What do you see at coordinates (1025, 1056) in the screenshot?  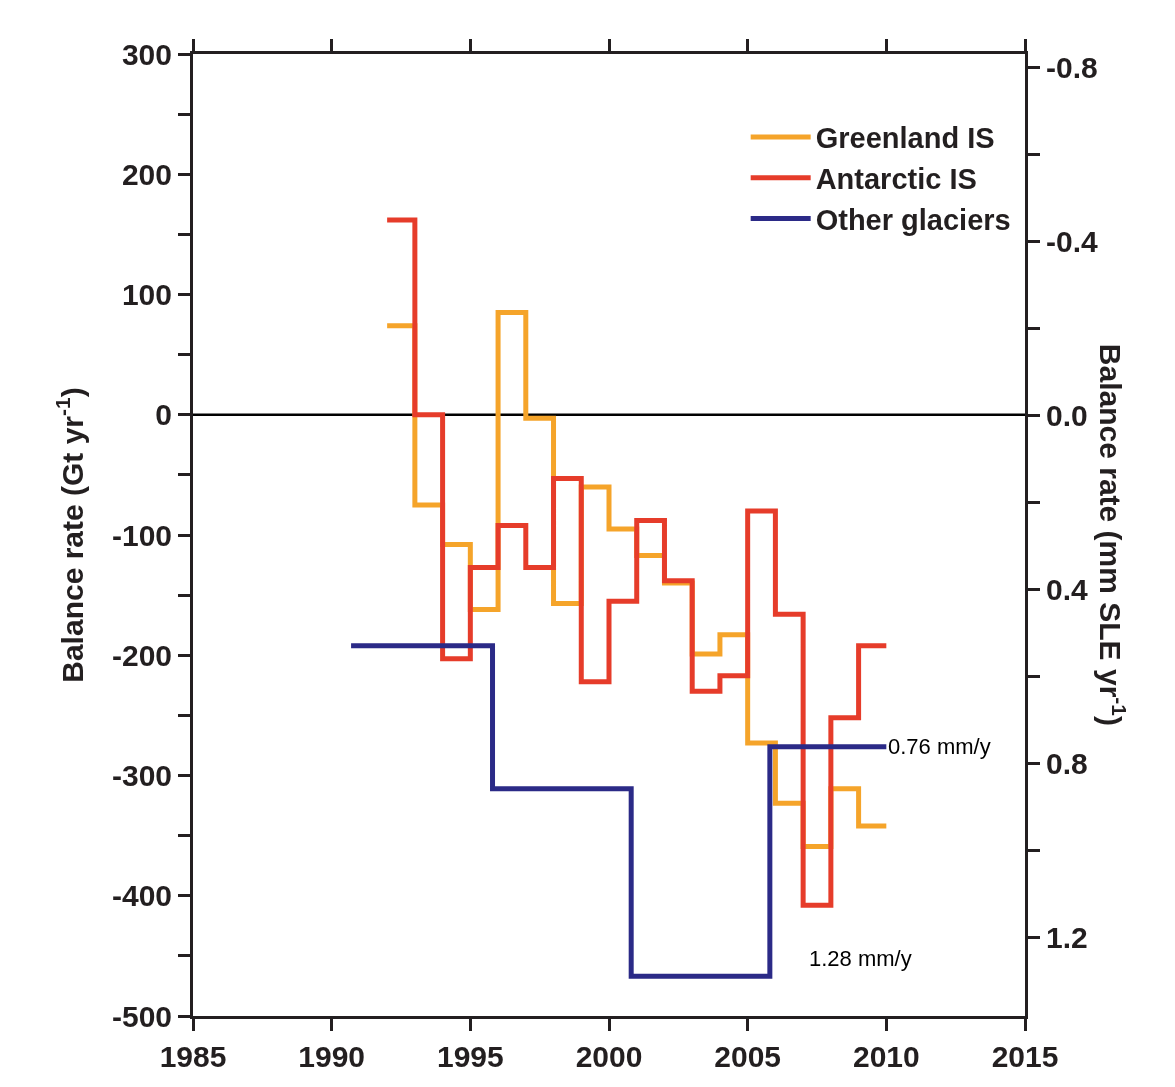 I see `x-tick-label: 2015` at bounding box center [1025, 1056].